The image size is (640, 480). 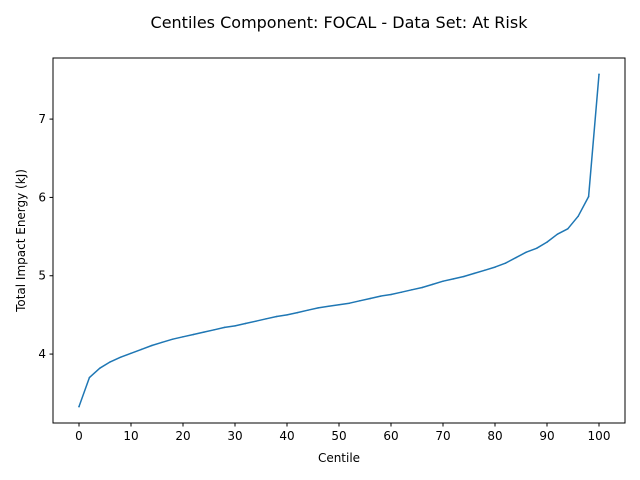 I want to click on x-tick-label: 0, so click(x=79, y=436).